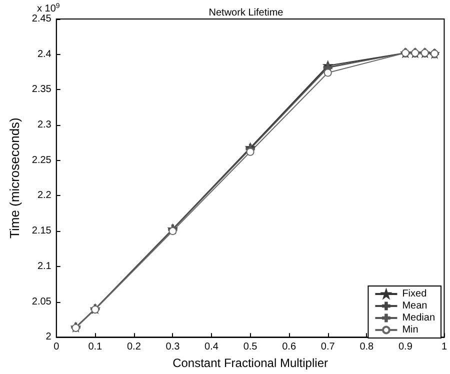 The image size is (450, 374). I want to click on x-tick-label: 1, so click(444, 347).